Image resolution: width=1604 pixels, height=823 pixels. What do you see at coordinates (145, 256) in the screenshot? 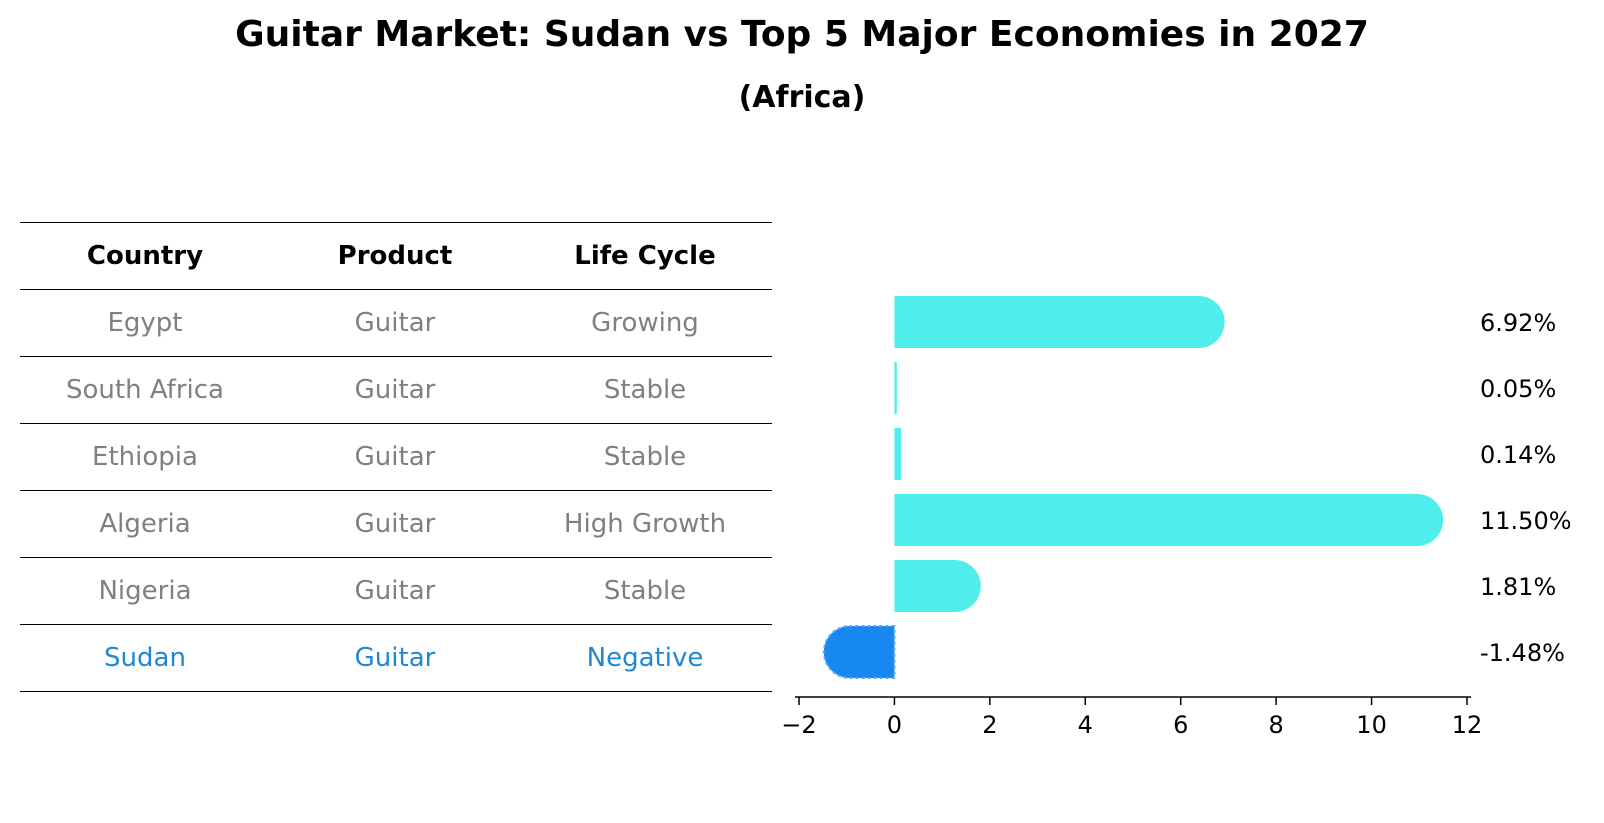
I see `header-country: Country` at bounding box center [145, 256].